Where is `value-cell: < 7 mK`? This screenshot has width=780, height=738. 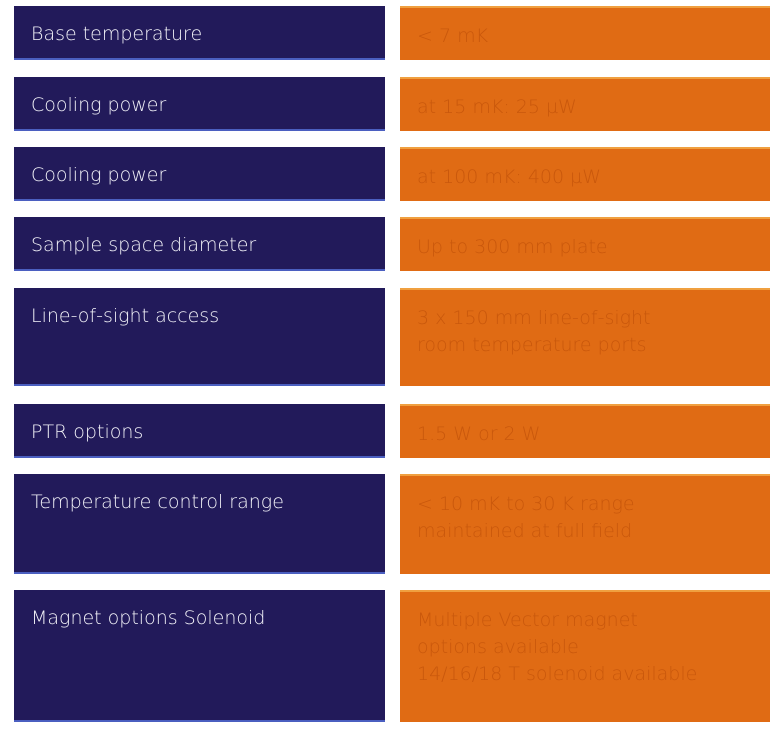 value-cell: < 7 mK is located at coordinates (585, 33).